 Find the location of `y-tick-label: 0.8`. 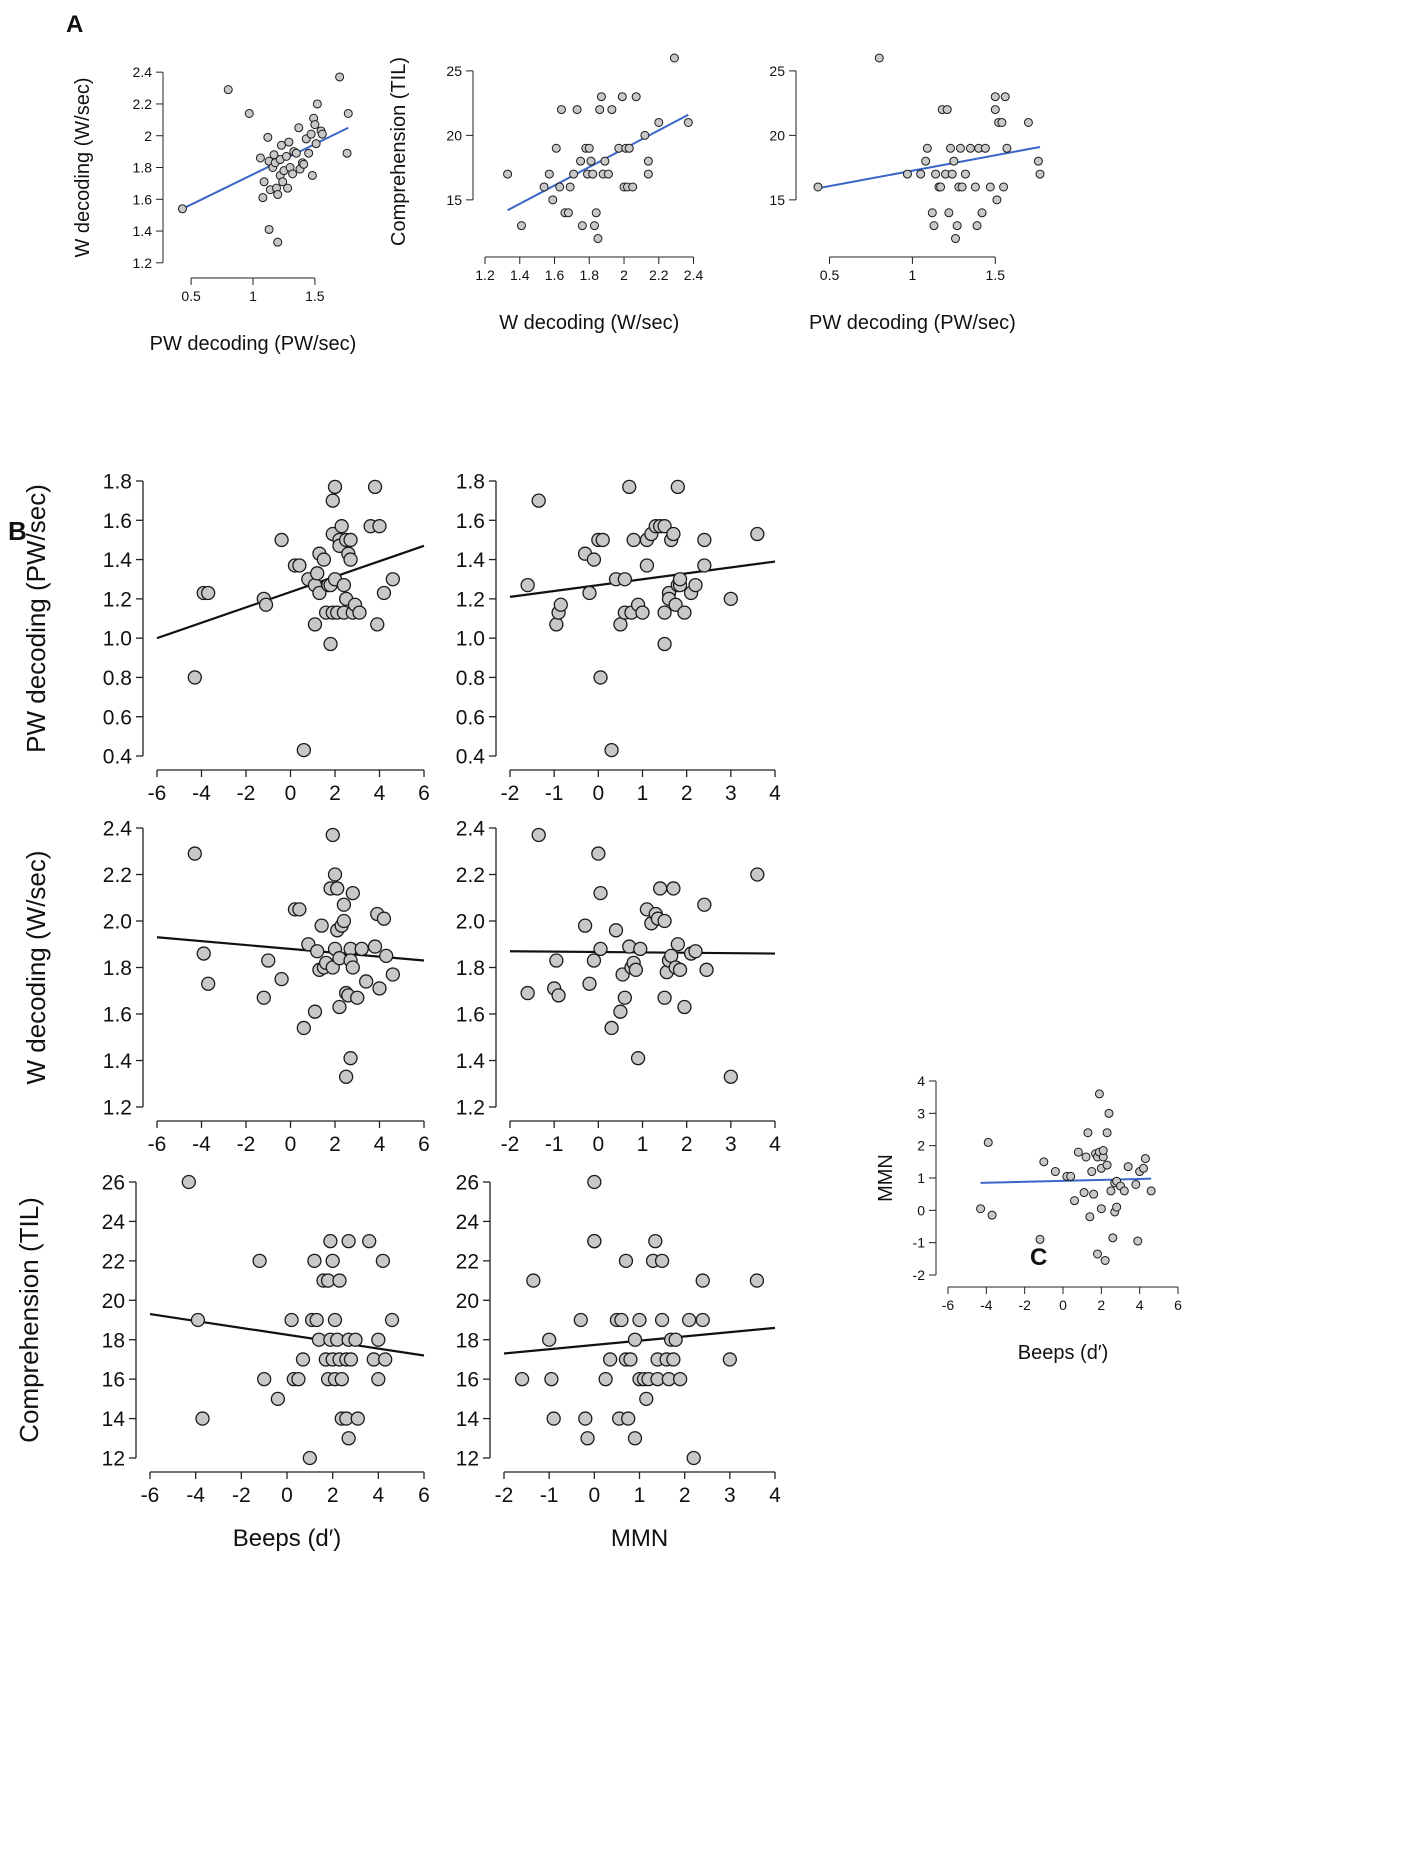

y-tick-label: 0.8 is located at coordinates (470, 678).